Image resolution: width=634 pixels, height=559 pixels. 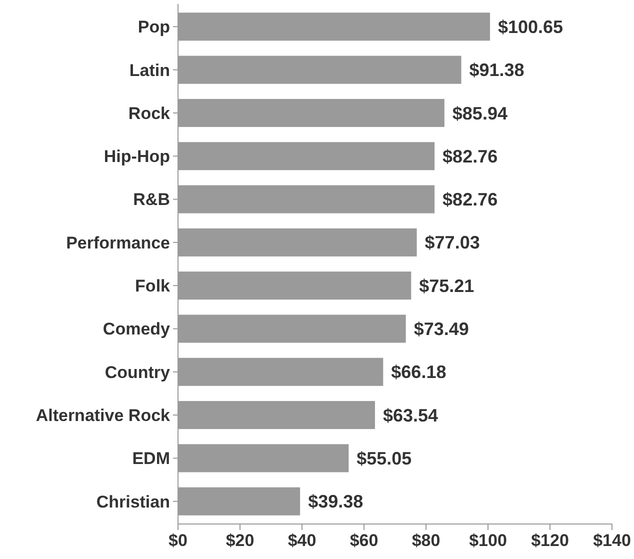 I want to click on data-label: $91.38, so click(x=496, y=70).